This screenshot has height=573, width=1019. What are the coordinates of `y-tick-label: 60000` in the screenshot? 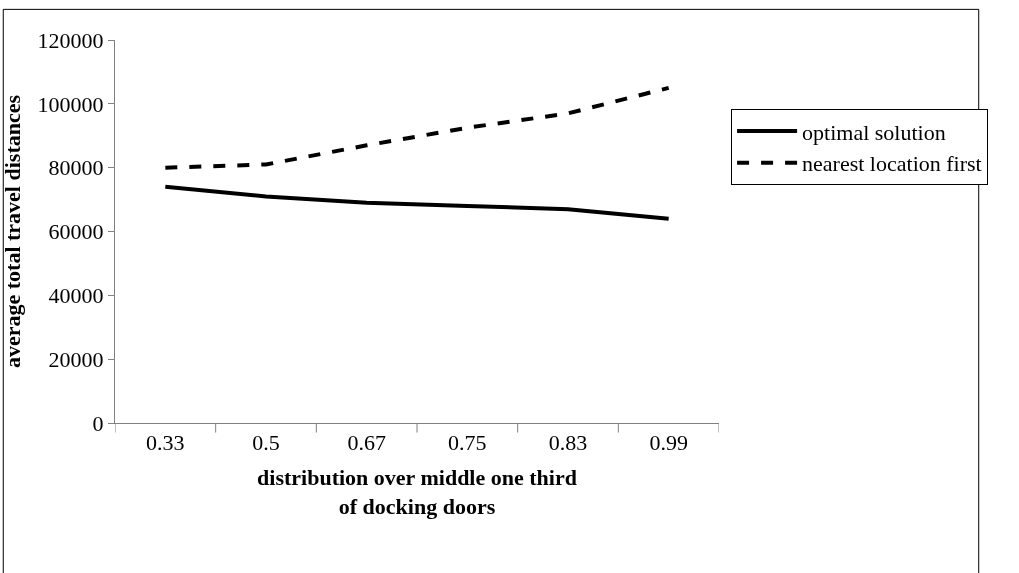 It's located at (76, 232).